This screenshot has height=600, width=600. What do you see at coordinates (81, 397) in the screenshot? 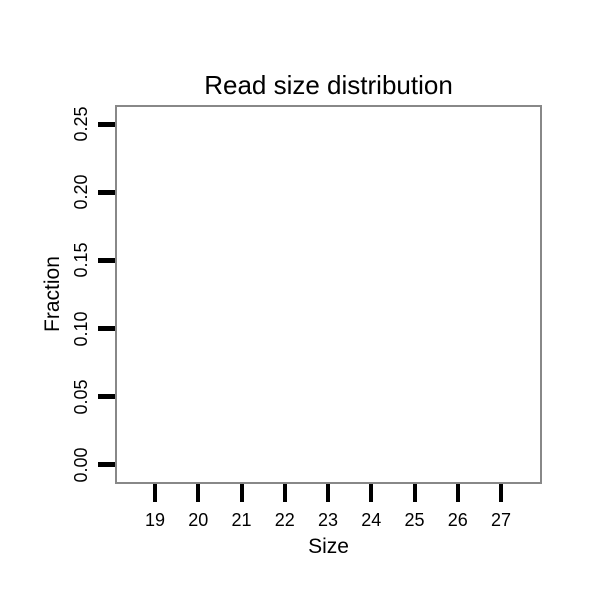
I see `y-tick-label-0.05: 0.05` at bounding box center [81, 397].